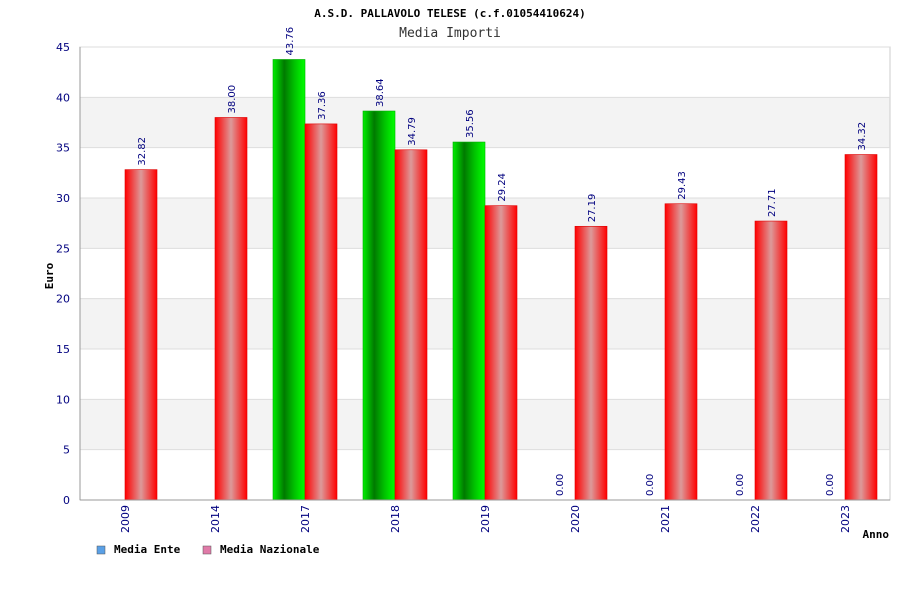 This screenshot has width=900, height=600. I want to click on y-tick-label: 10, so click(63, 399).